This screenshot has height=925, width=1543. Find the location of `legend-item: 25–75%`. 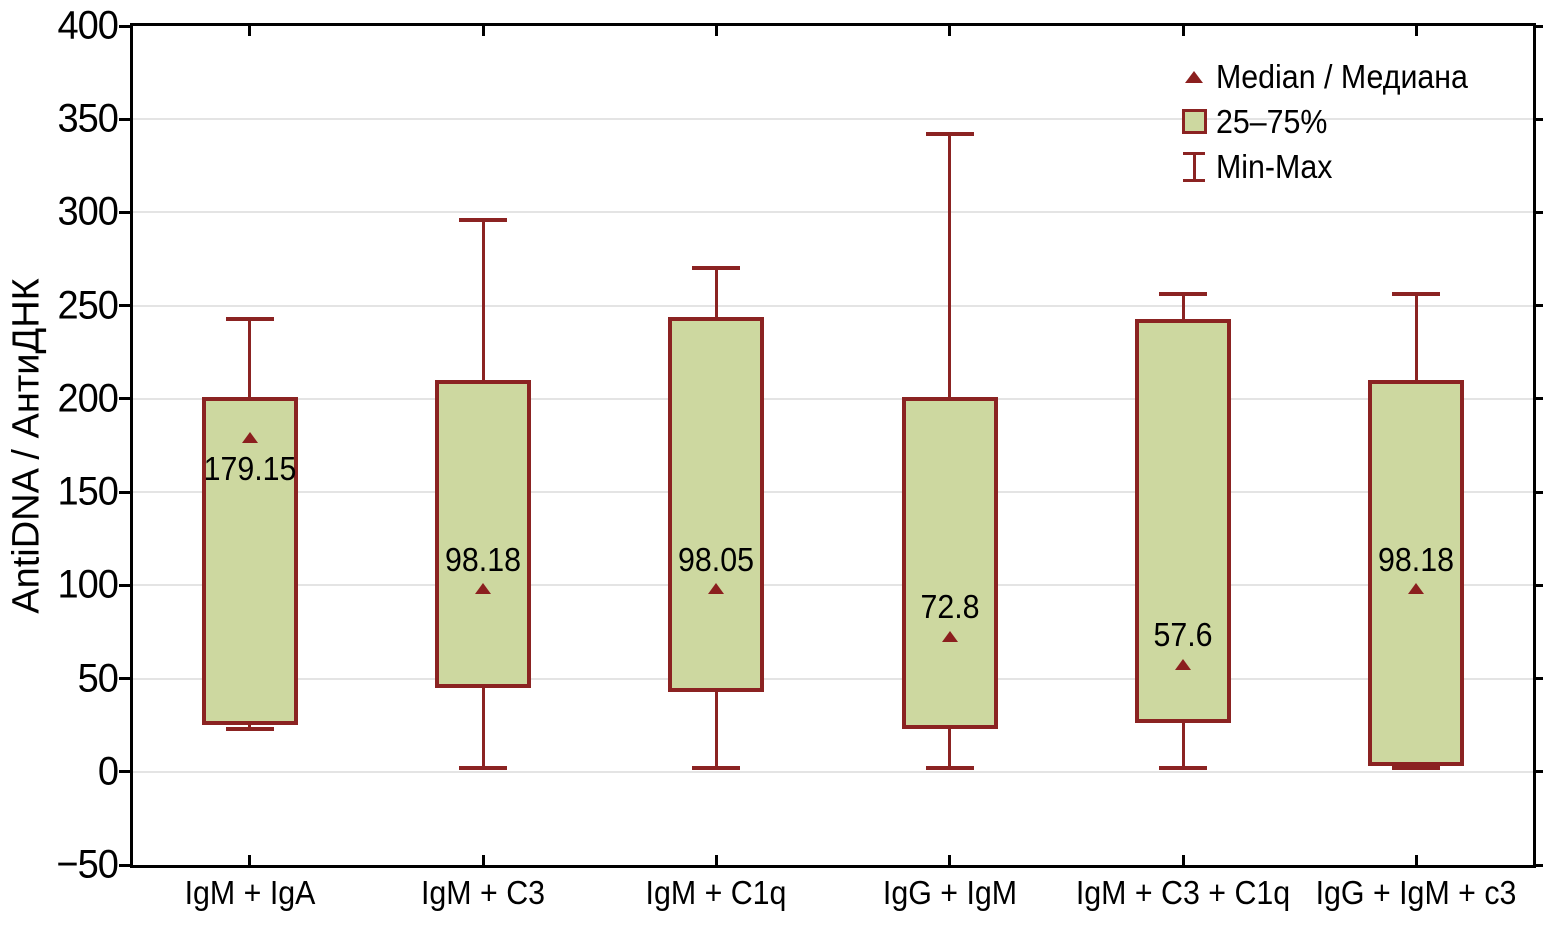

legend-item: 25–75% is located at coordinates (1331, 121).